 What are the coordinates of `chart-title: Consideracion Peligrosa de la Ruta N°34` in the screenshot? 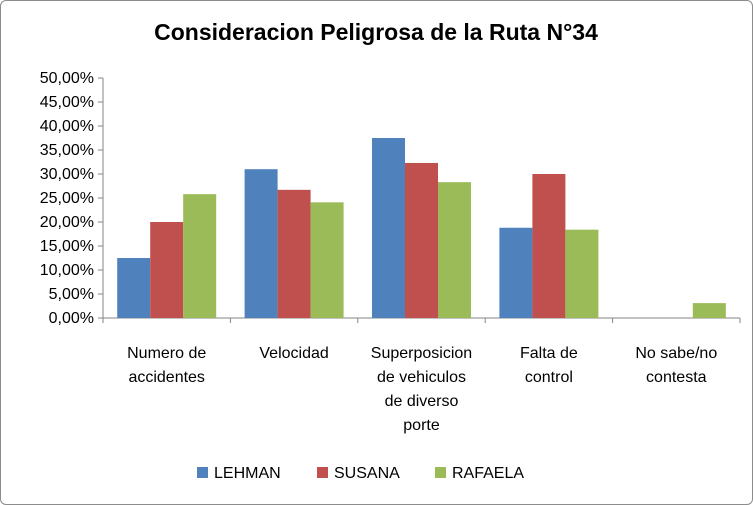 It's located at (376, 32).